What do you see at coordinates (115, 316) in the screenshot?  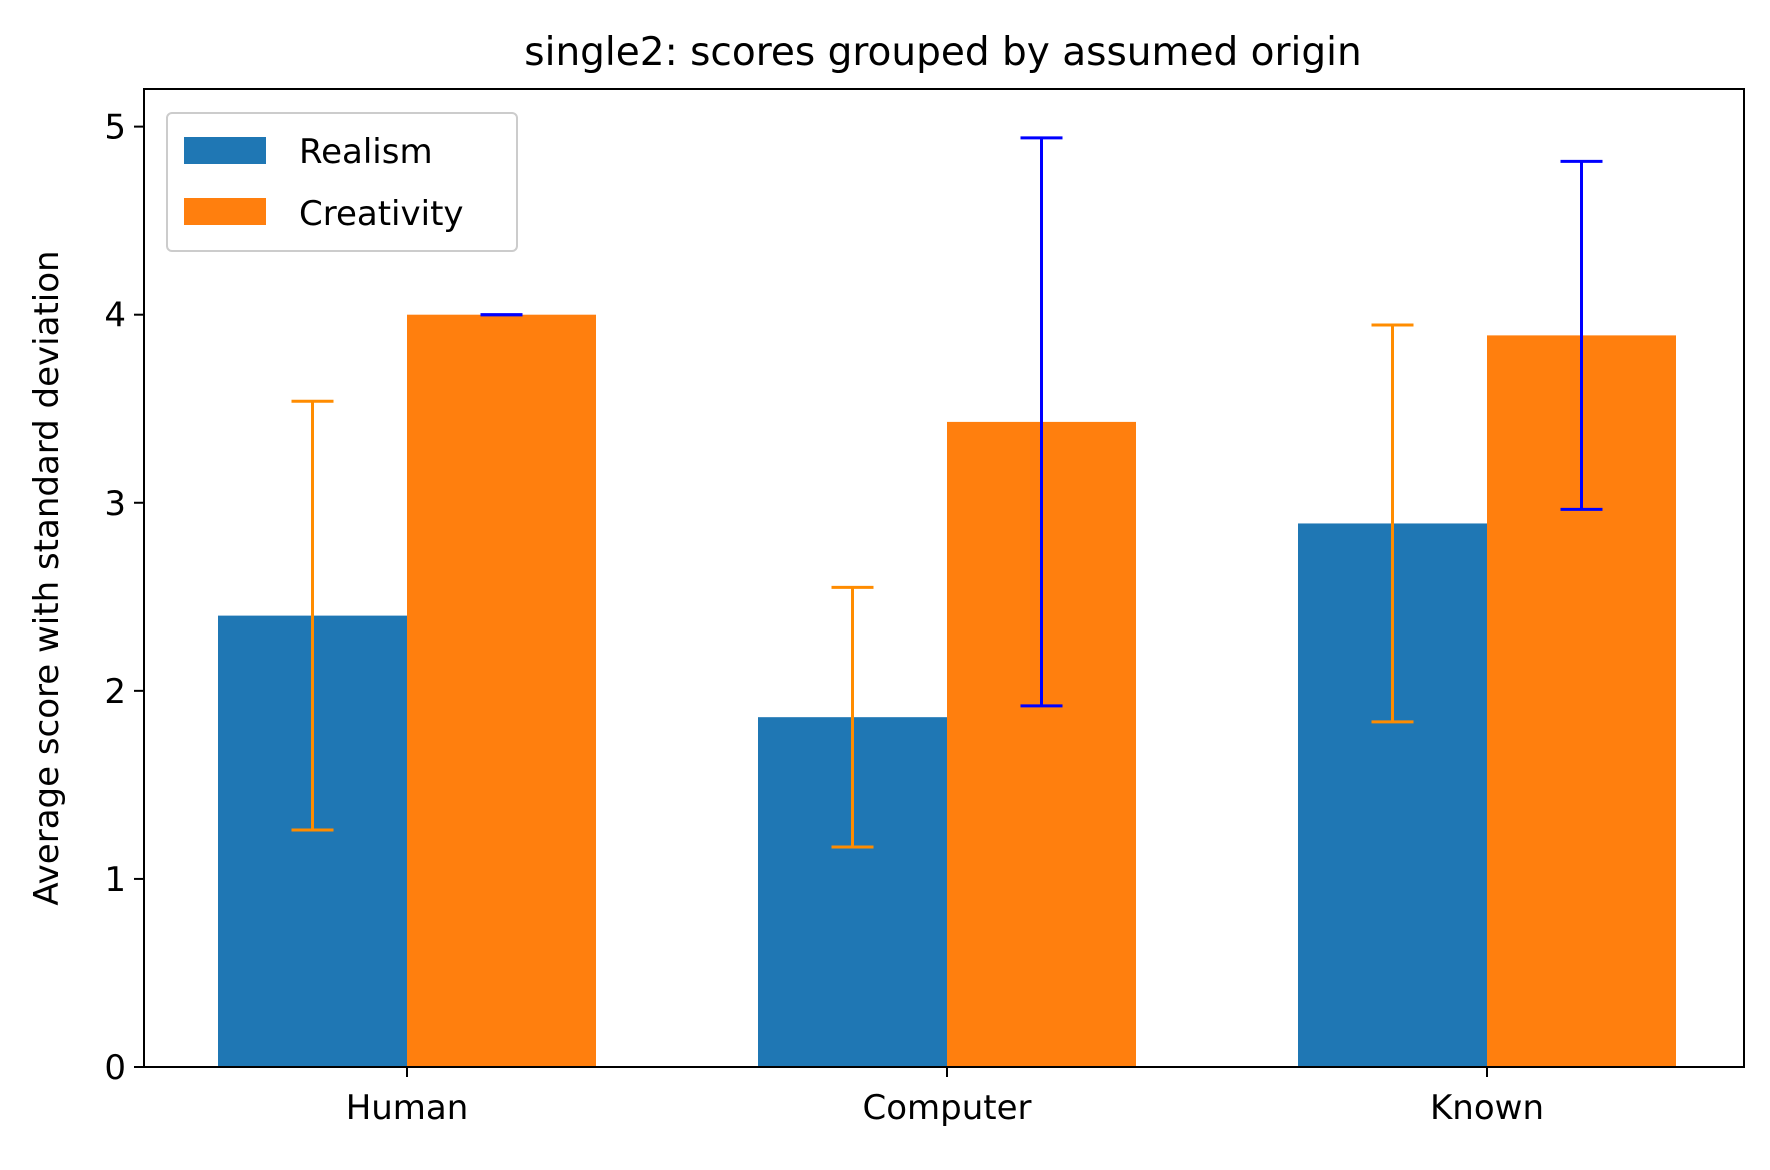 I see `y-tick-label: 4` at bounding box center [115, 316].